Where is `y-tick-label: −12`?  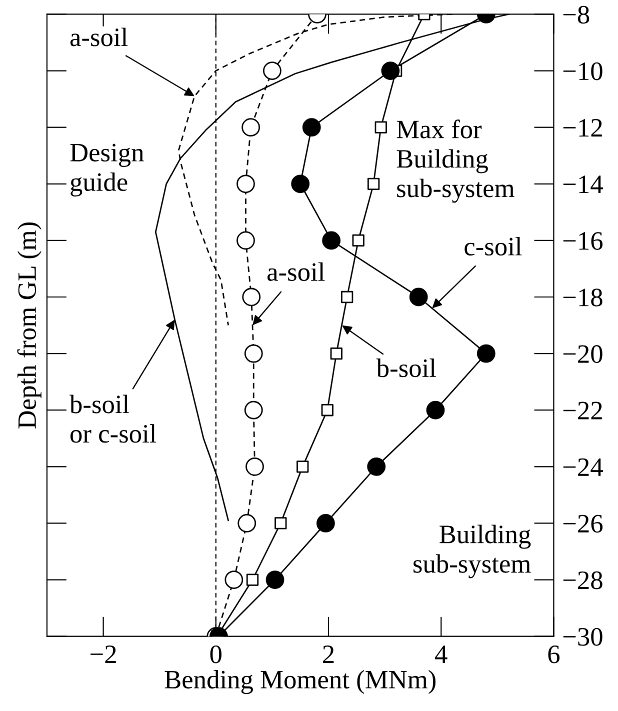 y-tick-label: −12 is located at coordinates (582, 127).